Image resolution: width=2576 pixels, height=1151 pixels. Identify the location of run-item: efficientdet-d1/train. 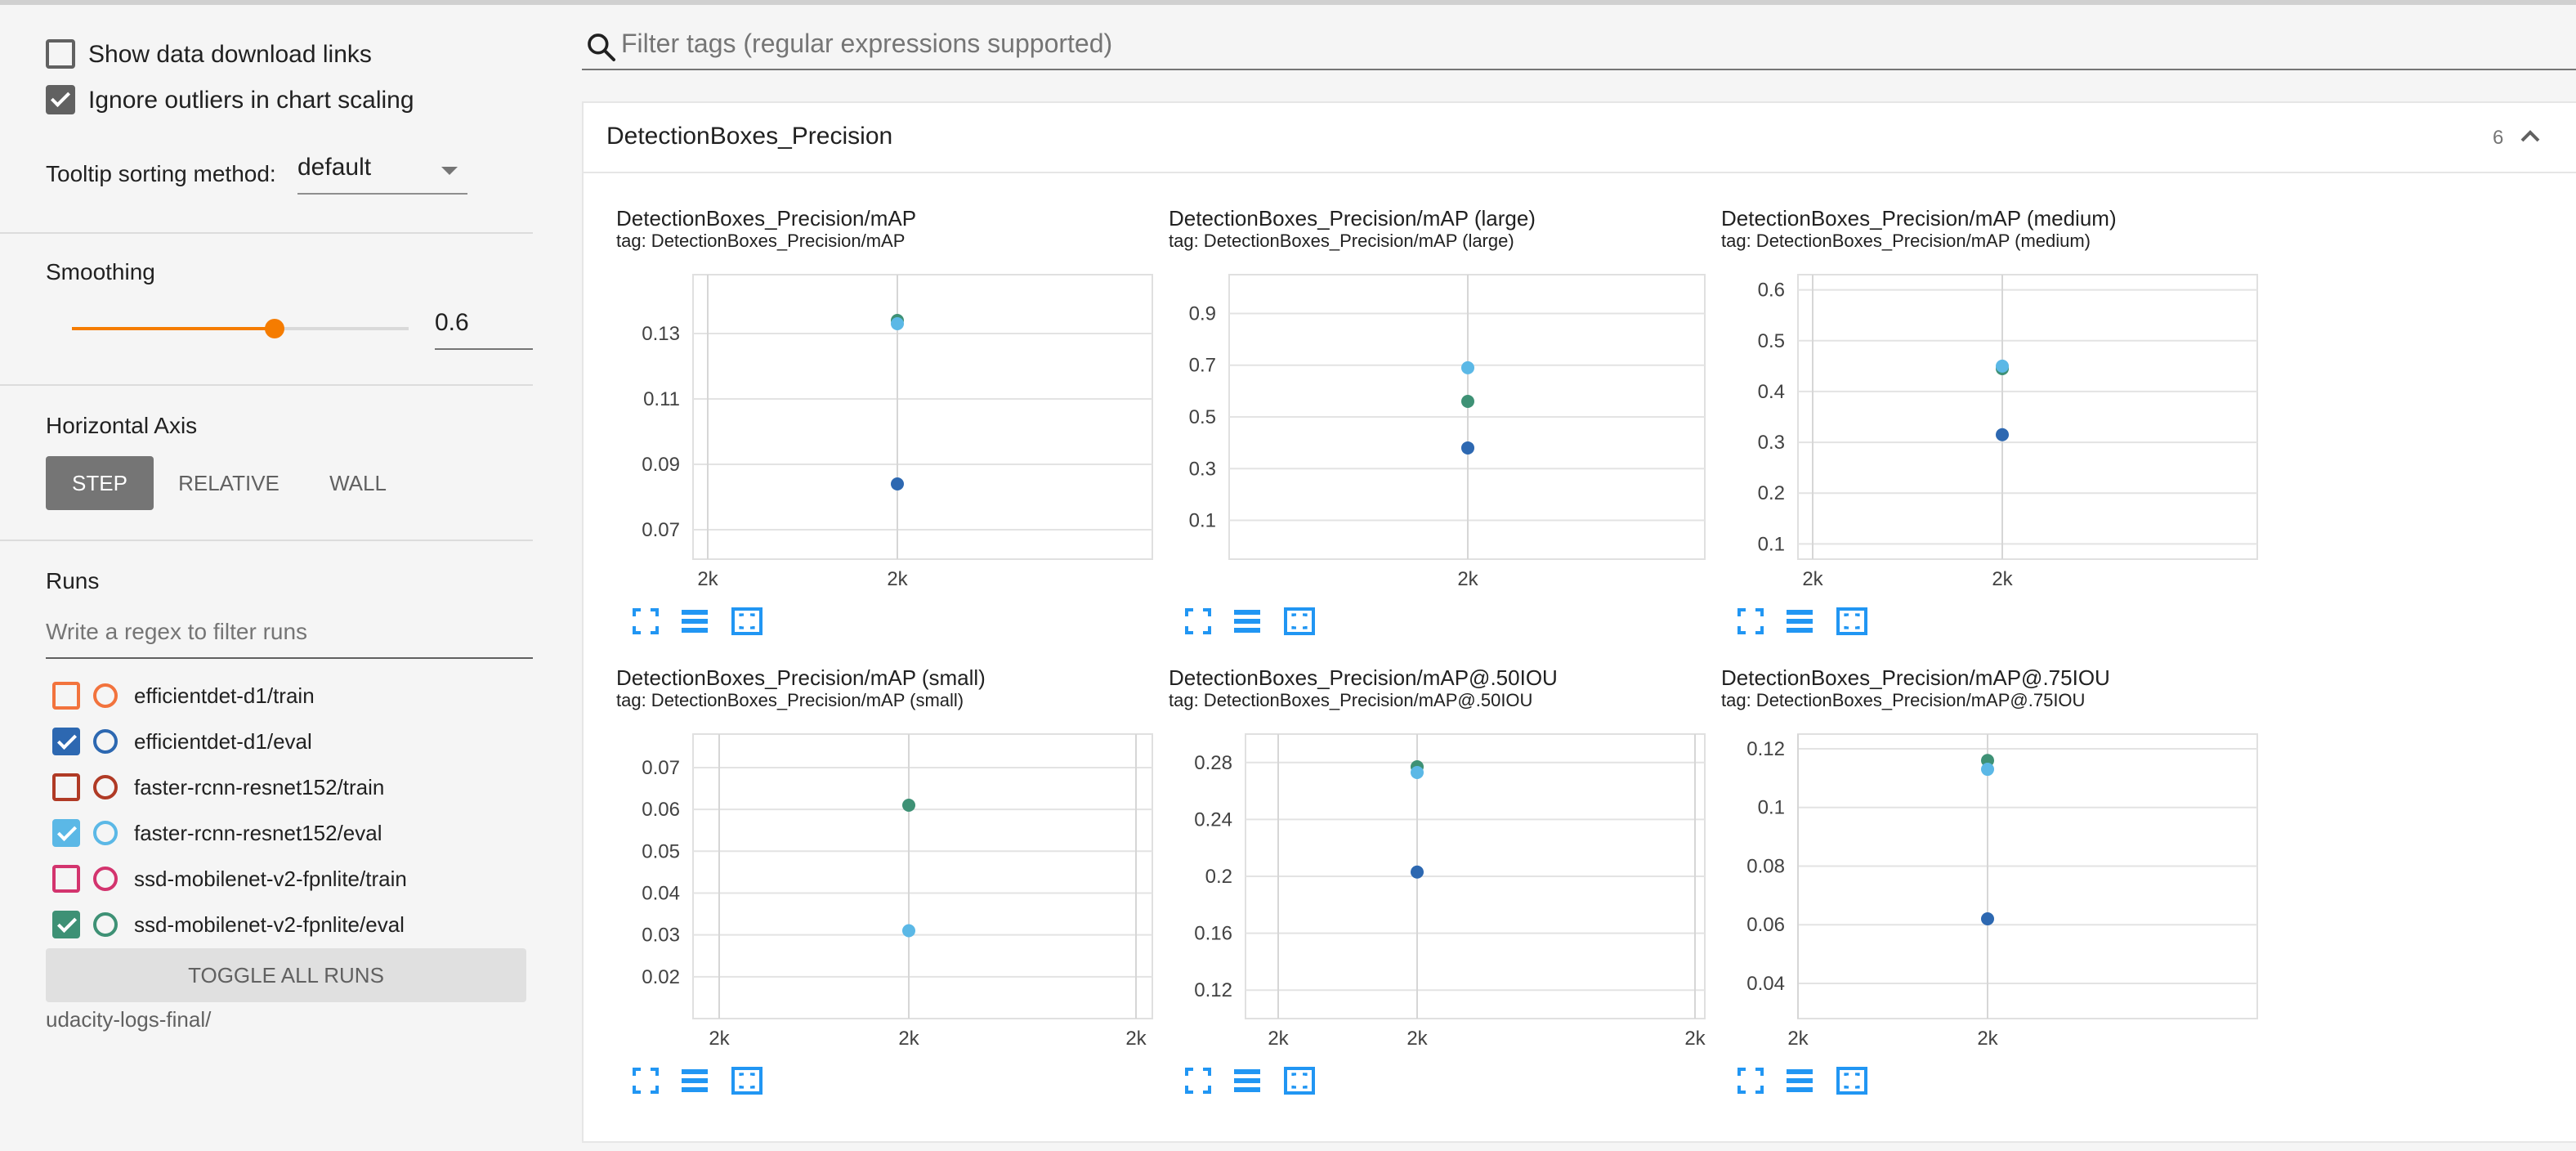
(183, 695).